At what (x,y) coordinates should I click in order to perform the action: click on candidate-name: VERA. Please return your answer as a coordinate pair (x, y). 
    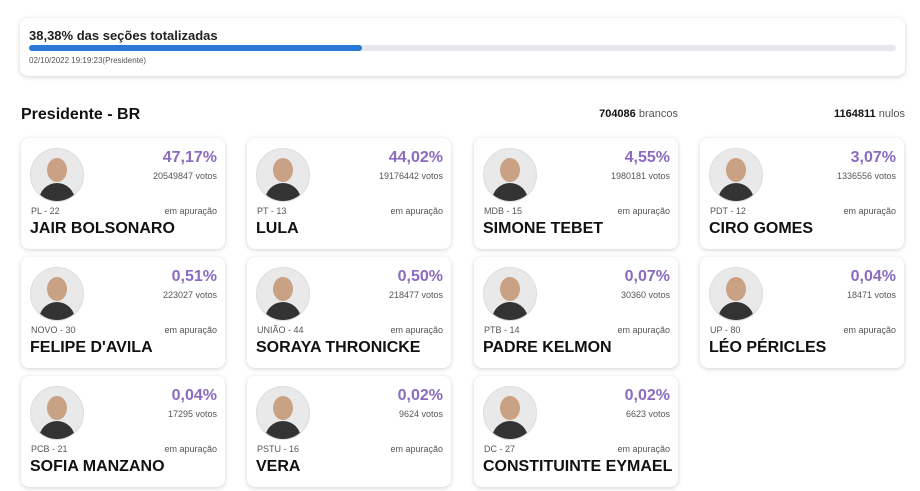
    Looking at the image, I should click on (278, 466).